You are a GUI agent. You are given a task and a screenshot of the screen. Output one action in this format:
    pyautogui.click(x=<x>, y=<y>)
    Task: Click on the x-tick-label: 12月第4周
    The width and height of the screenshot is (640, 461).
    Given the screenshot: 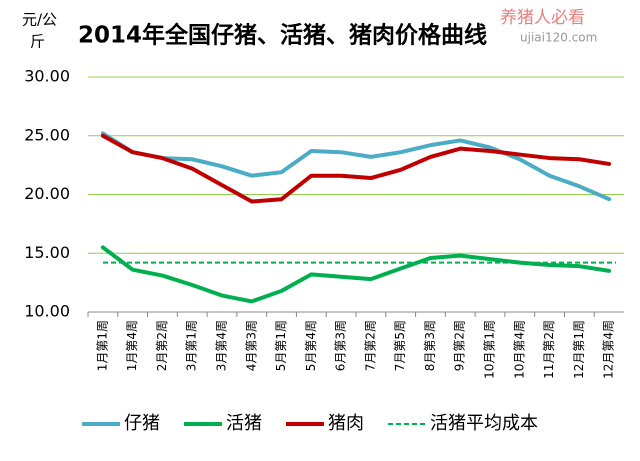 What is the action you would take?
    pyautogui.click(x=609, y=349)
    